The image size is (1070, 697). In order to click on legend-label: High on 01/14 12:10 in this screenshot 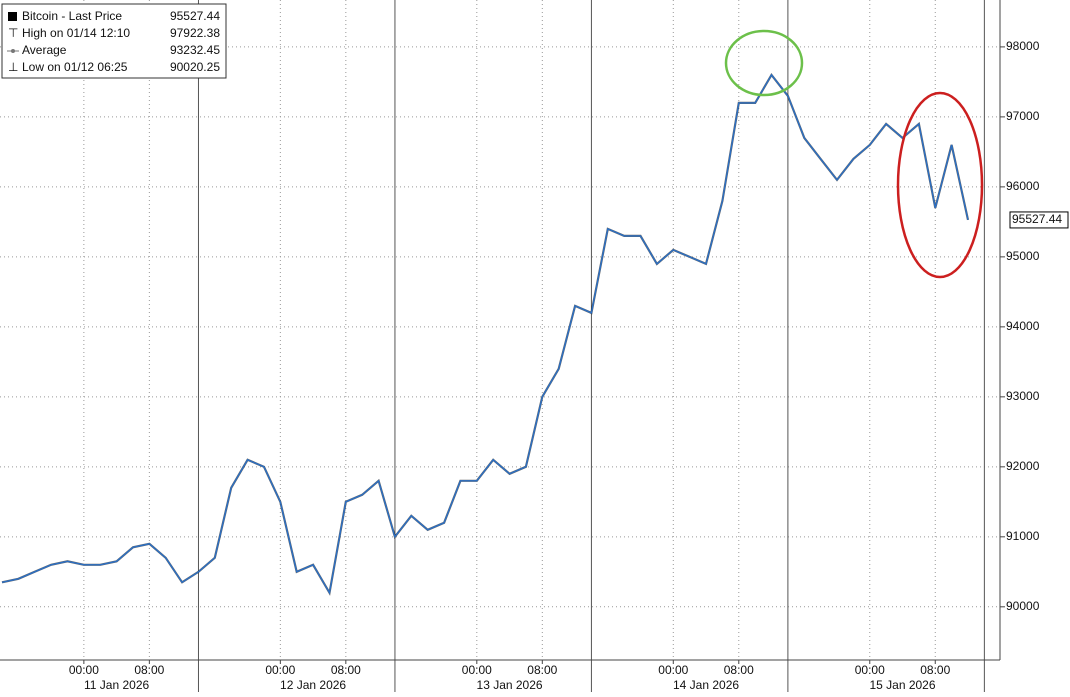, I will do `click(76, 33)`.